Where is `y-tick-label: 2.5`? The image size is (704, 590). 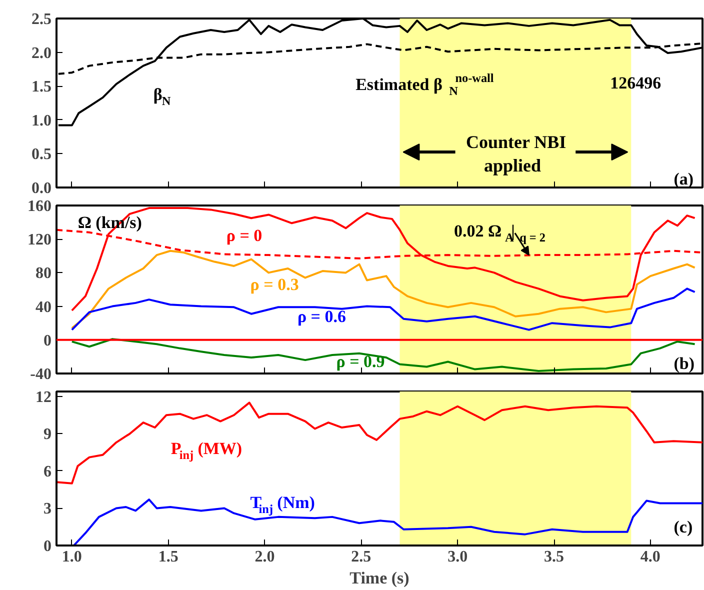 y-tick-label: 2.5 is located at coordinates (42, 19).